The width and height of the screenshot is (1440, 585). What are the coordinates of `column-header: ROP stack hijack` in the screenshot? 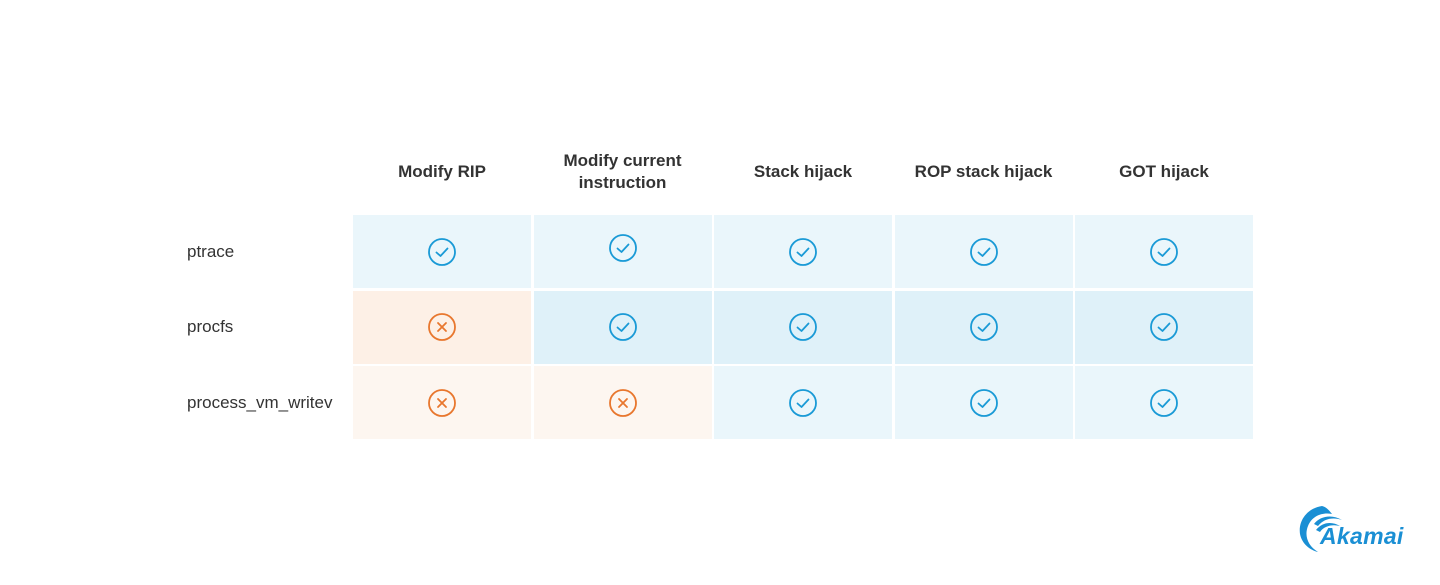 It's located at (983, 171).